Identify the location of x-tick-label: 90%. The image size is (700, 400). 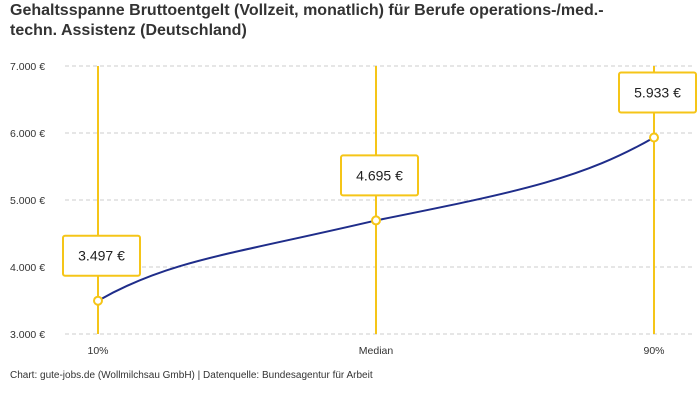
(653, 351).